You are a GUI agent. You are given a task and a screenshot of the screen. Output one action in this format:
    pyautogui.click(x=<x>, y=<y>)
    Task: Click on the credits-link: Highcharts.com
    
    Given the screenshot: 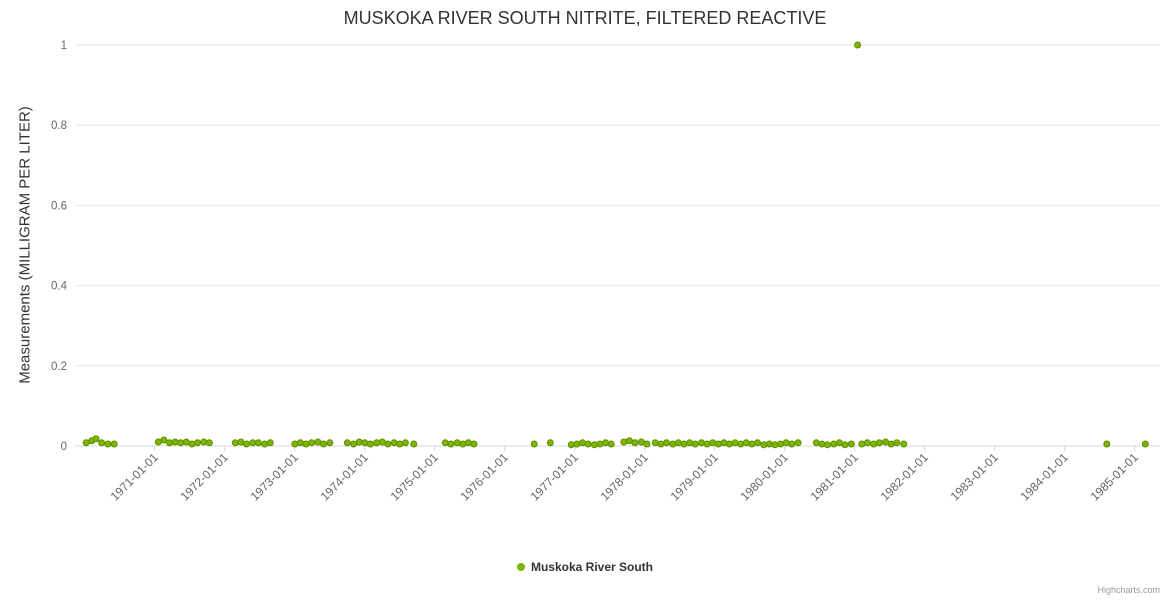 What is the action you would take?
    pyautogui.click(x=1128, y=590)
    